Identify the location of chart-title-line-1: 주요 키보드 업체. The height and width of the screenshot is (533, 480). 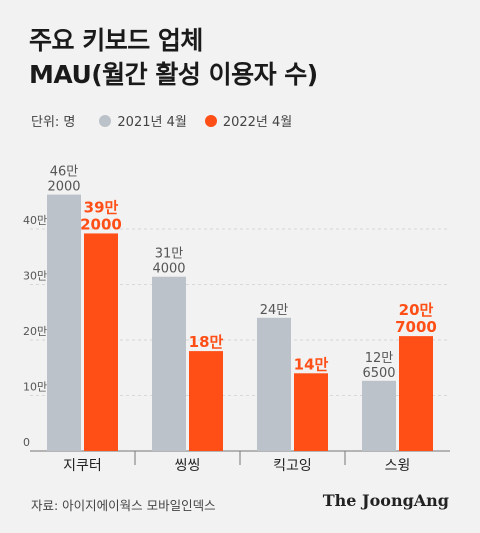
(116, 40).